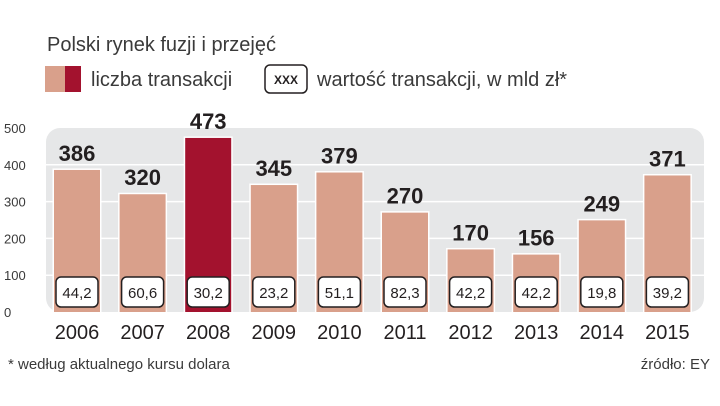 The image size is (720, 406). Describe the element at coordinates (15, 128) in the screenshot. I see `y-tick-label: 500` at that location.